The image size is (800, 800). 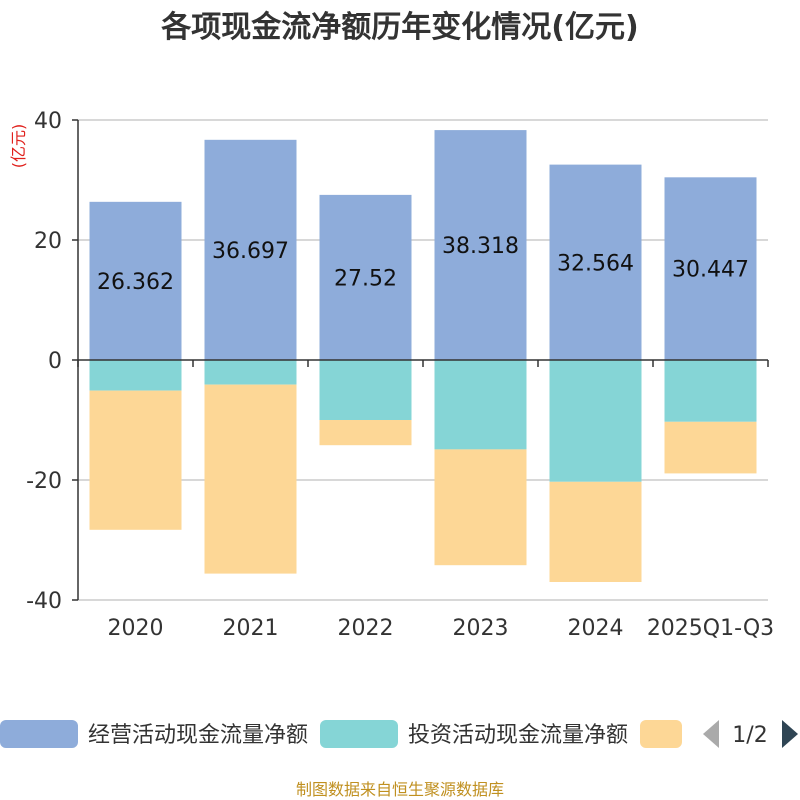 I want to click on x-tick-label: 2021, so click(x=251, y=628).